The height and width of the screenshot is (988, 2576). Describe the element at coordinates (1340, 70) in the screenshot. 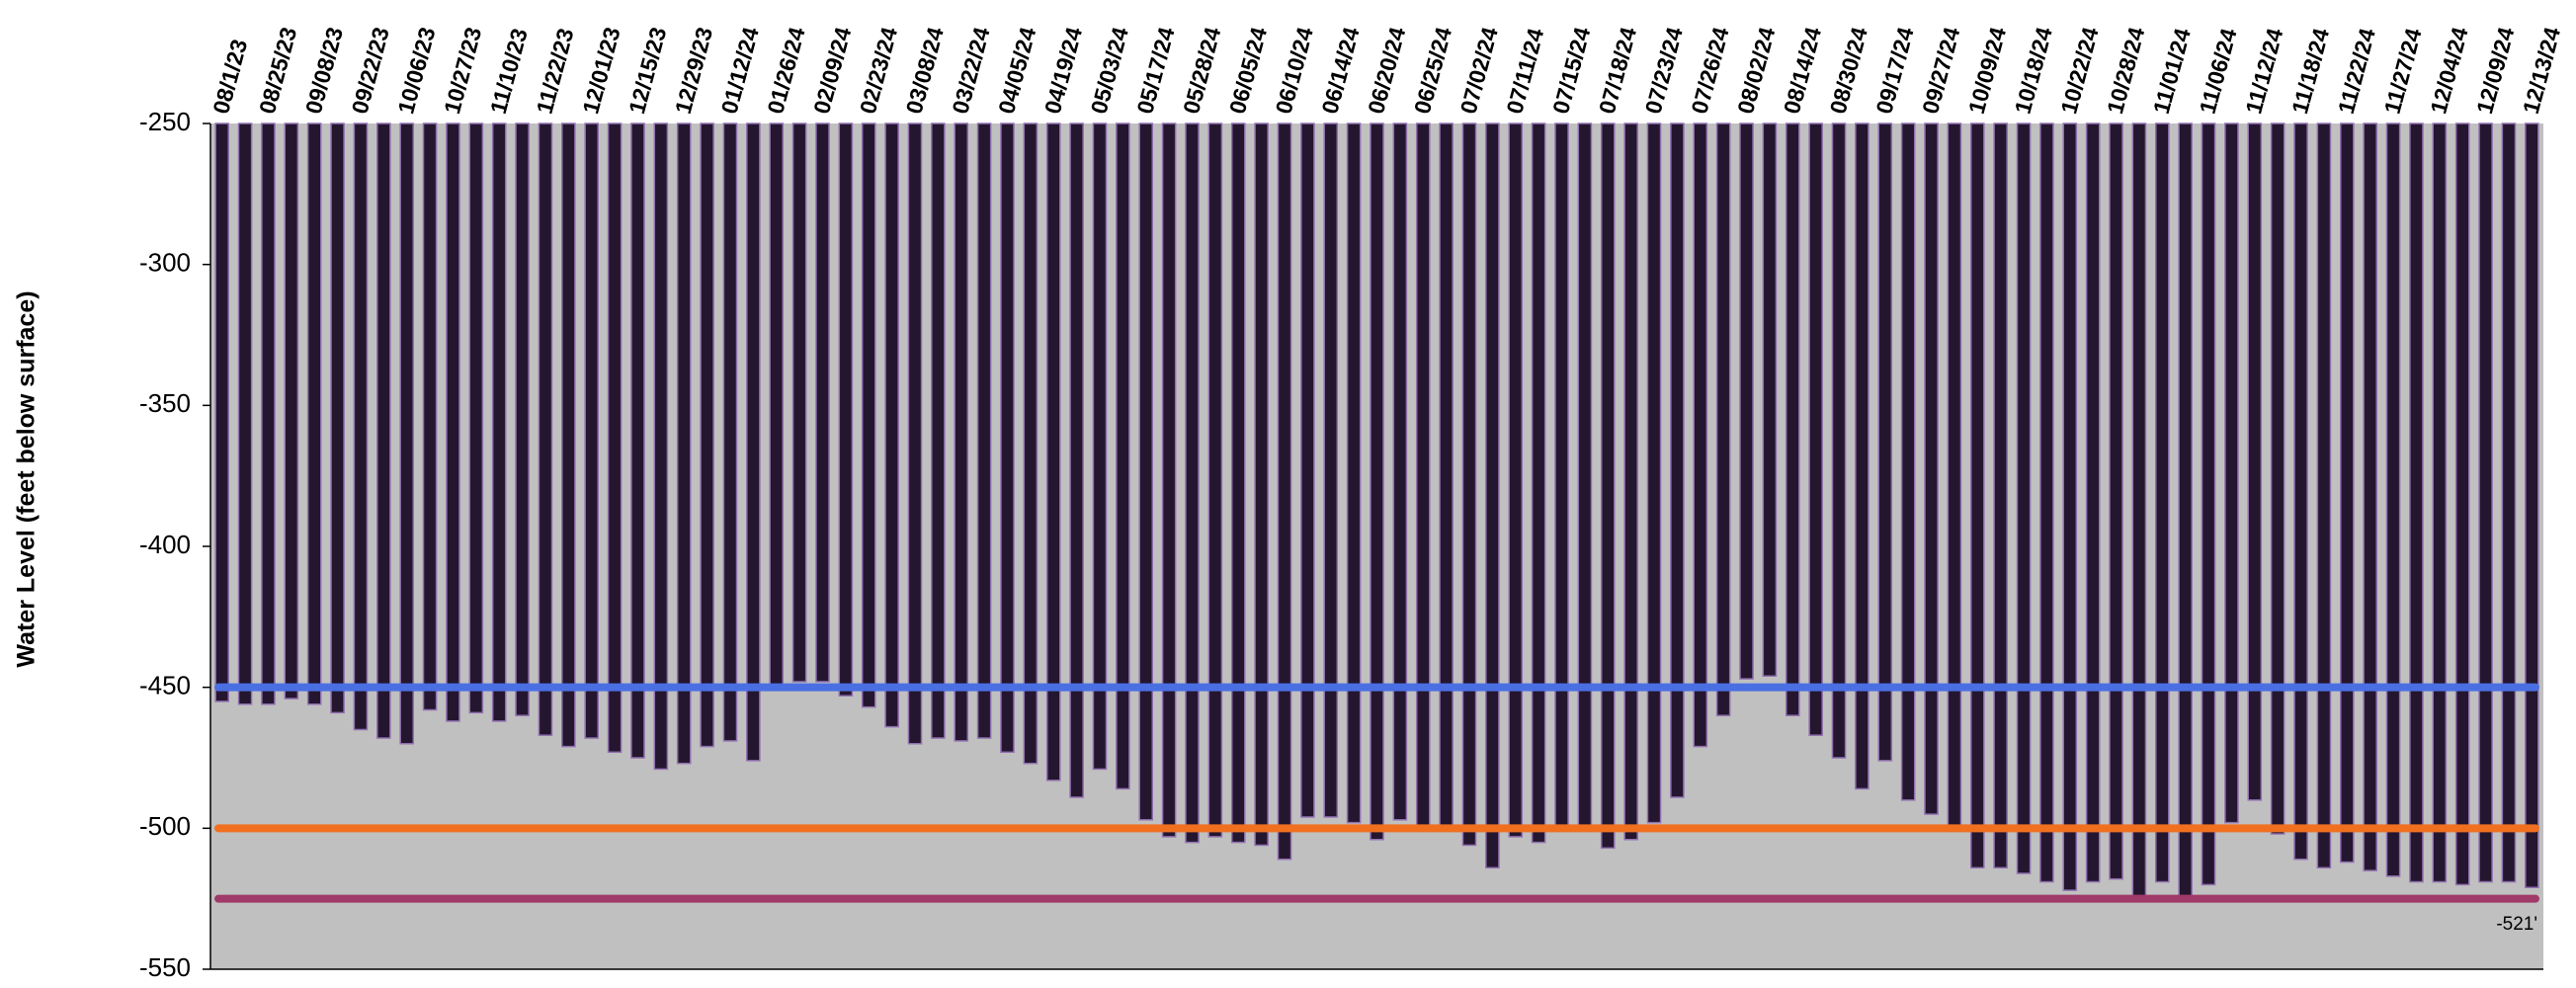

I see `x-tick-label: 06/14/24` at that location.